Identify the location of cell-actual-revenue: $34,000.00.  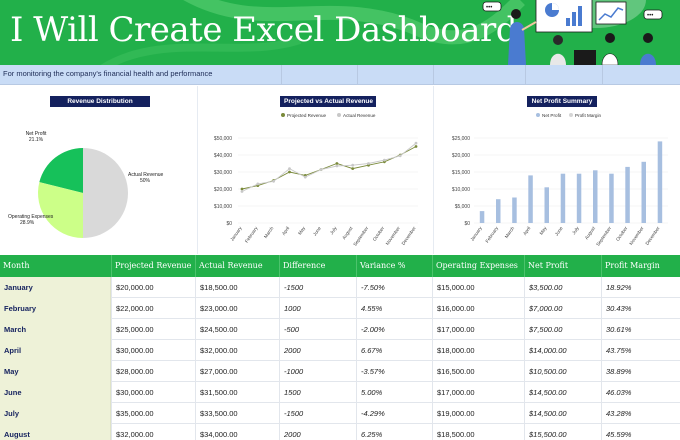
(219, 434).